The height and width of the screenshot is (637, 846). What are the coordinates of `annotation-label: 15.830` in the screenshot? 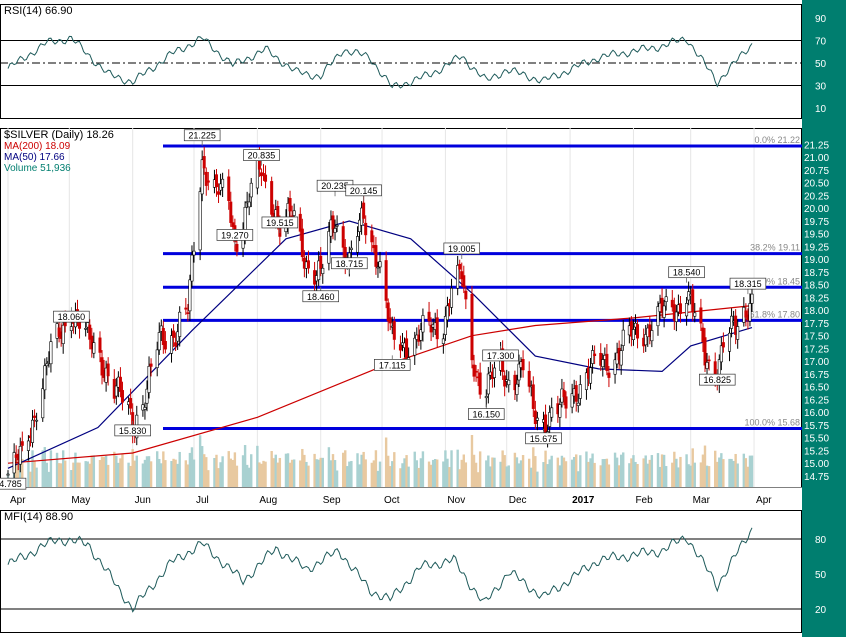 It's located at (133, 431).